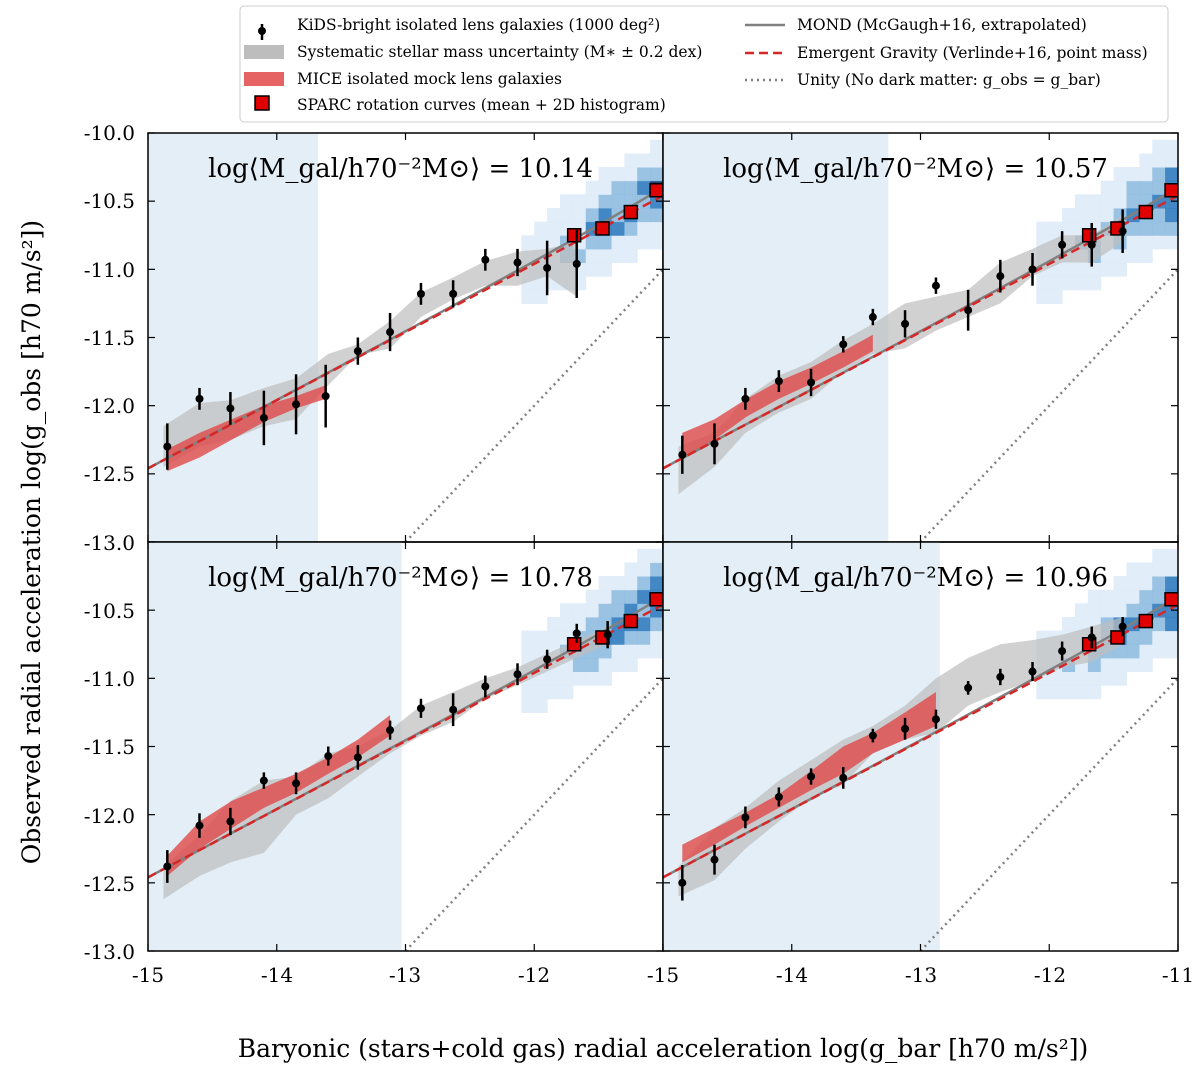 The height and width of the screenshot is (1073, 1200). I want to click on x-tick-right-2: -13, so click(921, 975).